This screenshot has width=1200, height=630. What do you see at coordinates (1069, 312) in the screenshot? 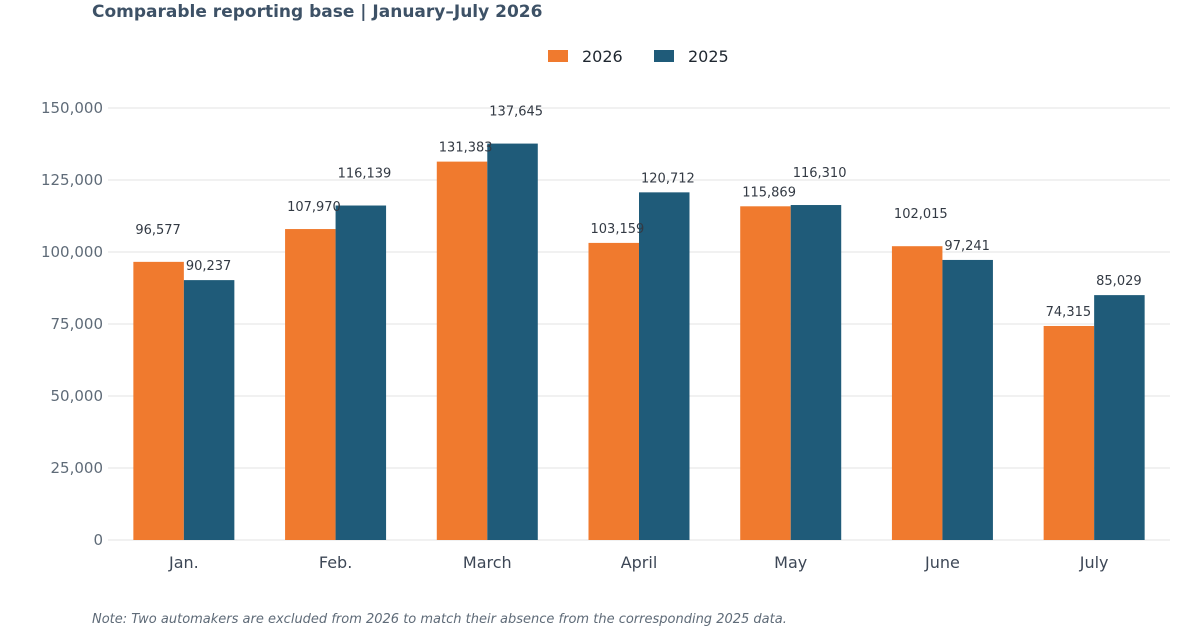
I see `data-label: 74,315` at bounding box center [1069, 312].